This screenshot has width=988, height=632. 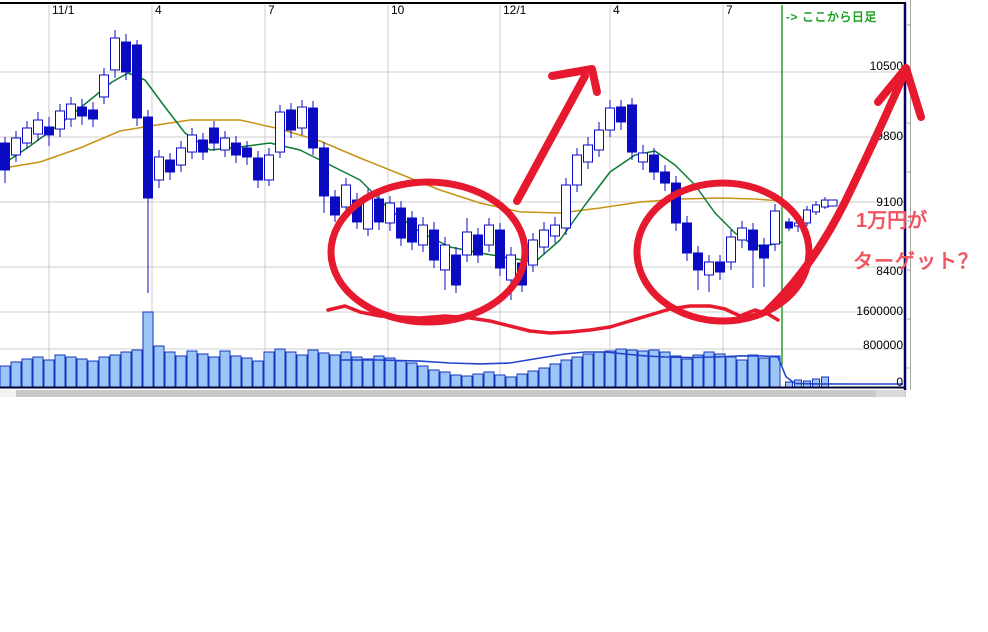 I want to click on red-arrow-right-shaft, so click(x=836, y=191).